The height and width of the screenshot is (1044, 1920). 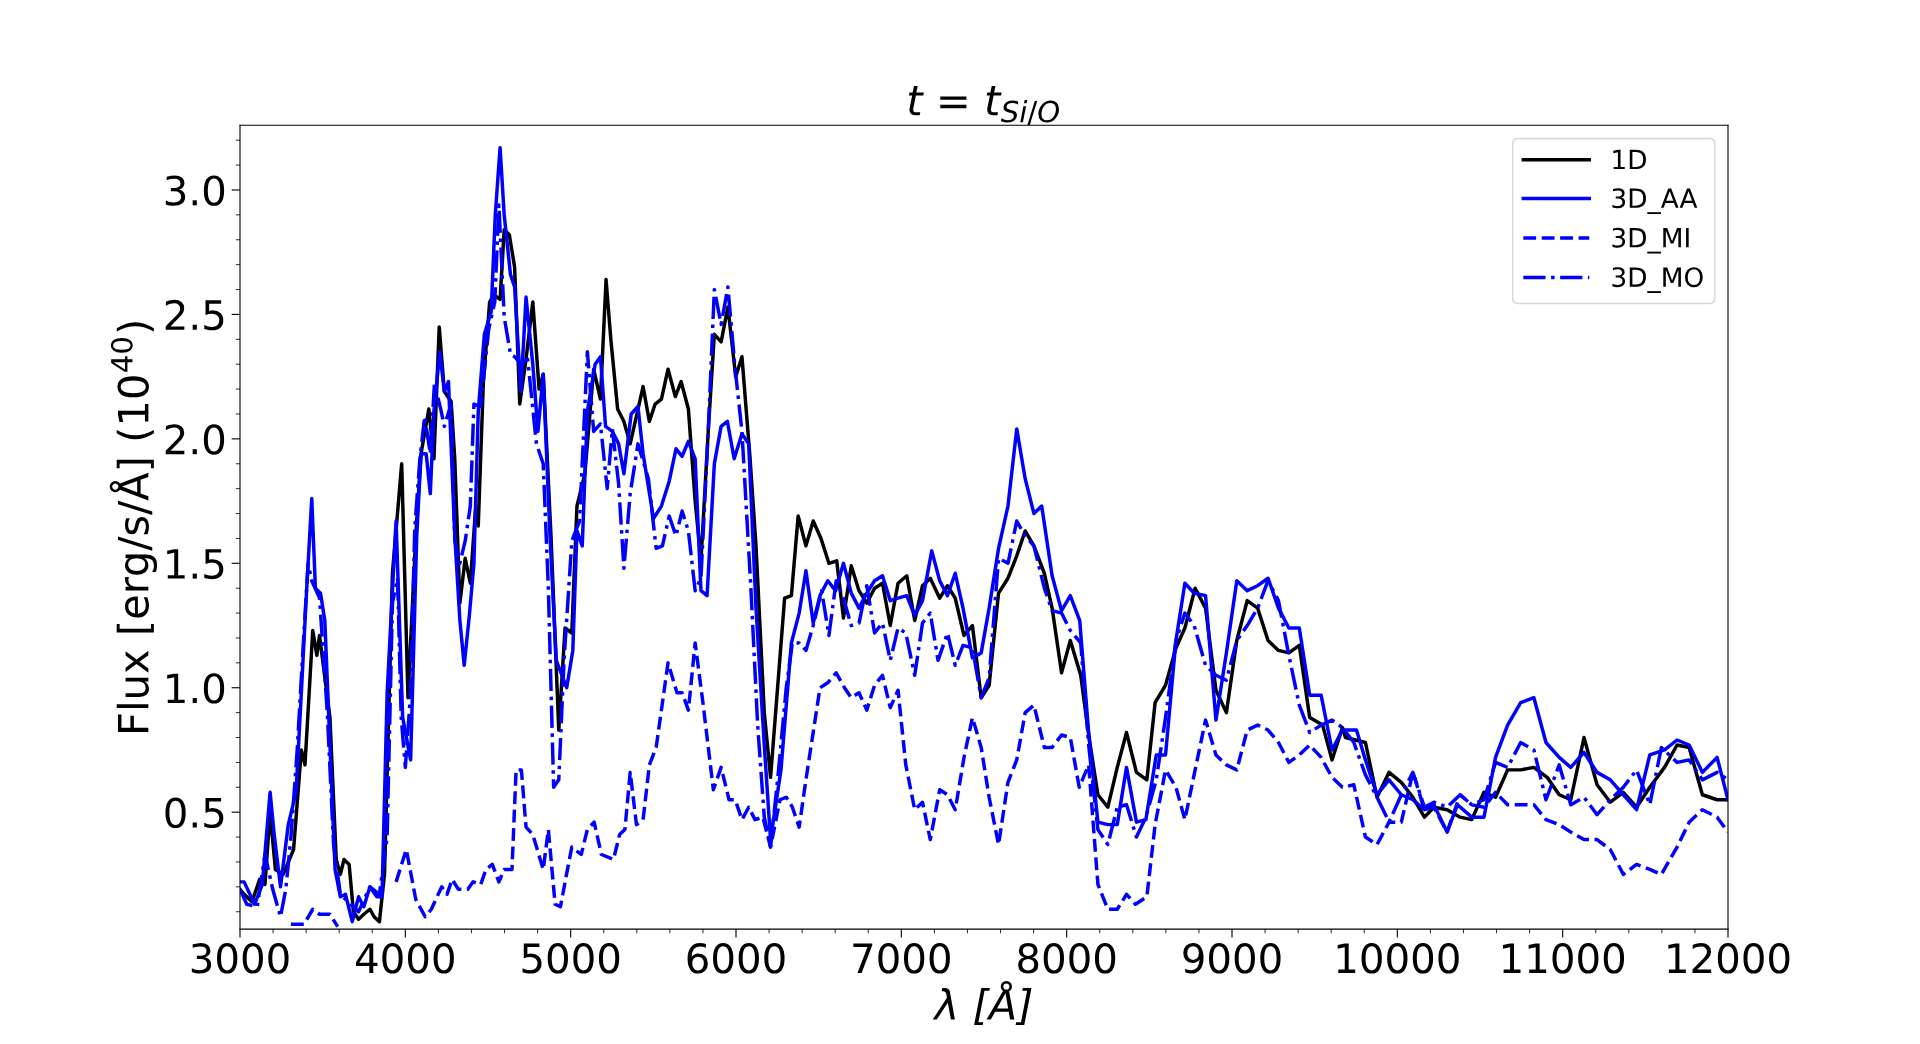 I want to click on legend-label: 3D_AA, so click(x=1655, y=201).